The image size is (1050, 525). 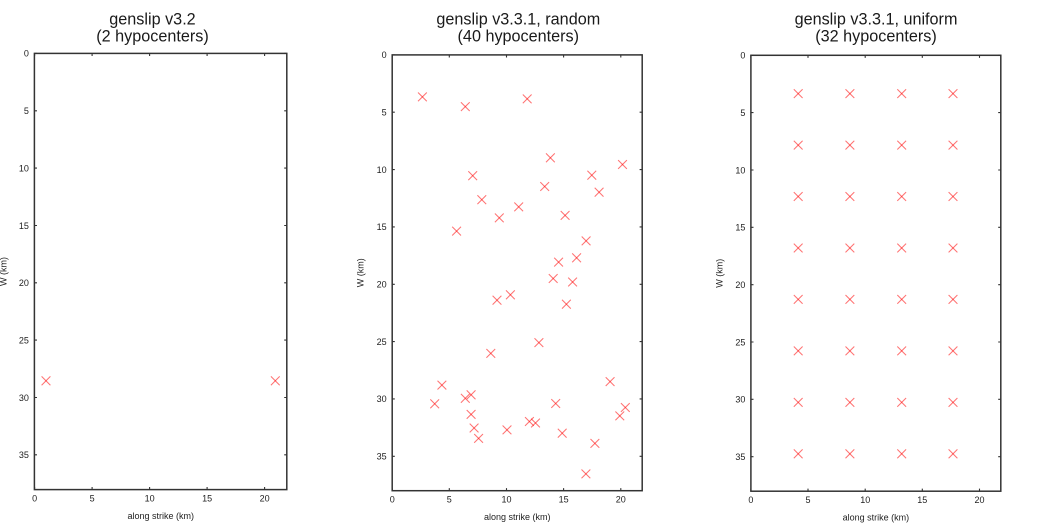 What do you see at coordinates (876, 19) in the screenshot?
I see `svg-text: genslip v3.3.1, uniform` at bounding box center [876, 19].